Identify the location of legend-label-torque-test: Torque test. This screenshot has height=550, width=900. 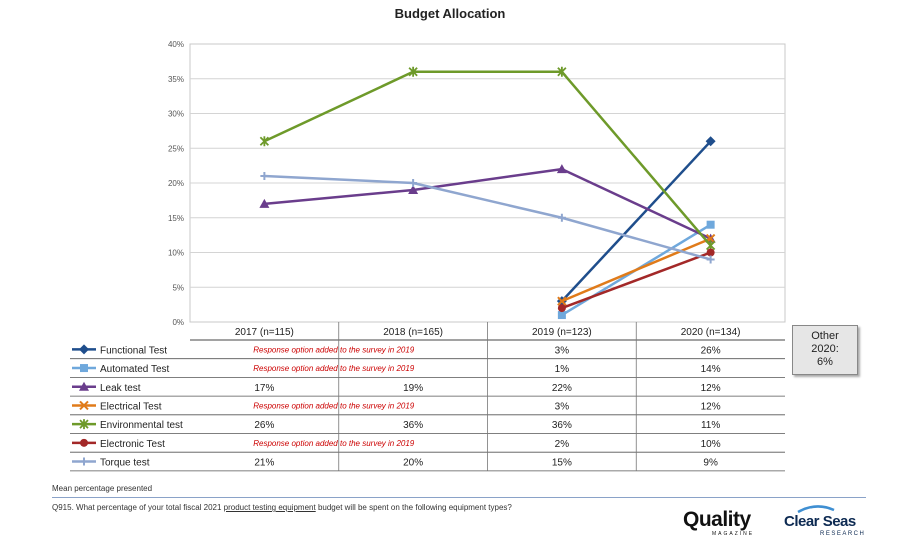
(125, 463).